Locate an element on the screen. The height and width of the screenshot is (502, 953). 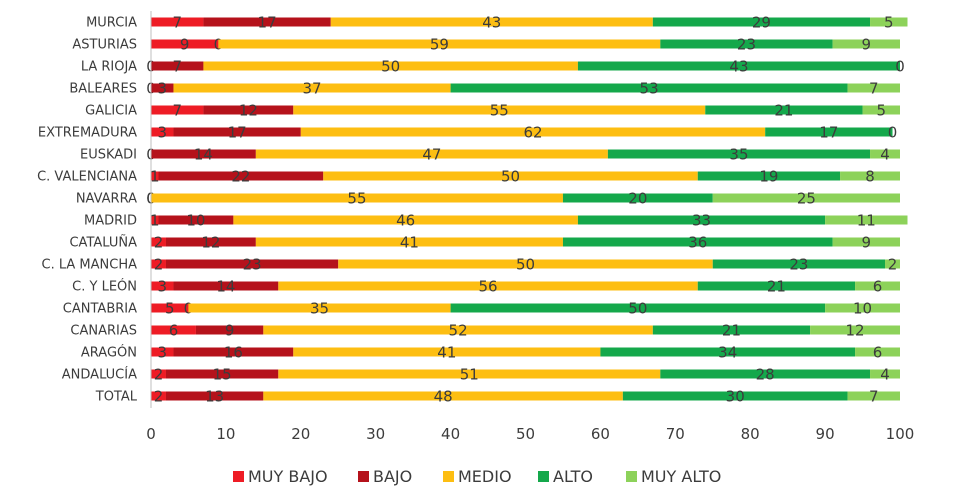
bar-bajo-la-rioja is located at coordinates (177, 66).